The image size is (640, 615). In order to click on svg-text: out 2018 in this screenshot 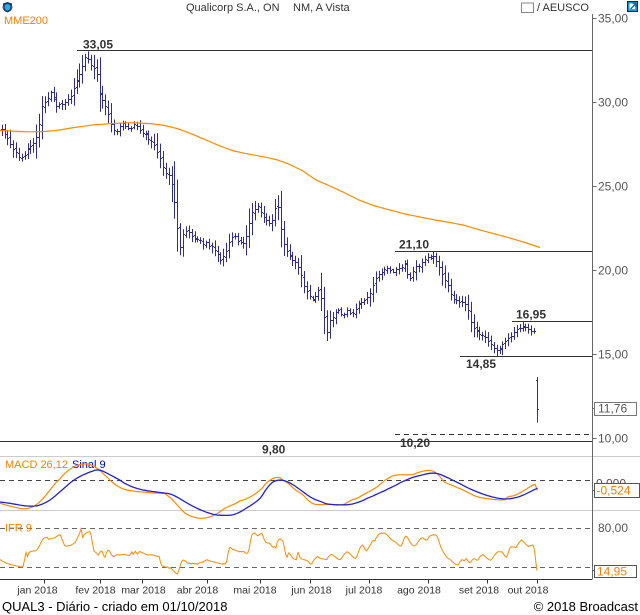, I will do `click(528, 591)`.